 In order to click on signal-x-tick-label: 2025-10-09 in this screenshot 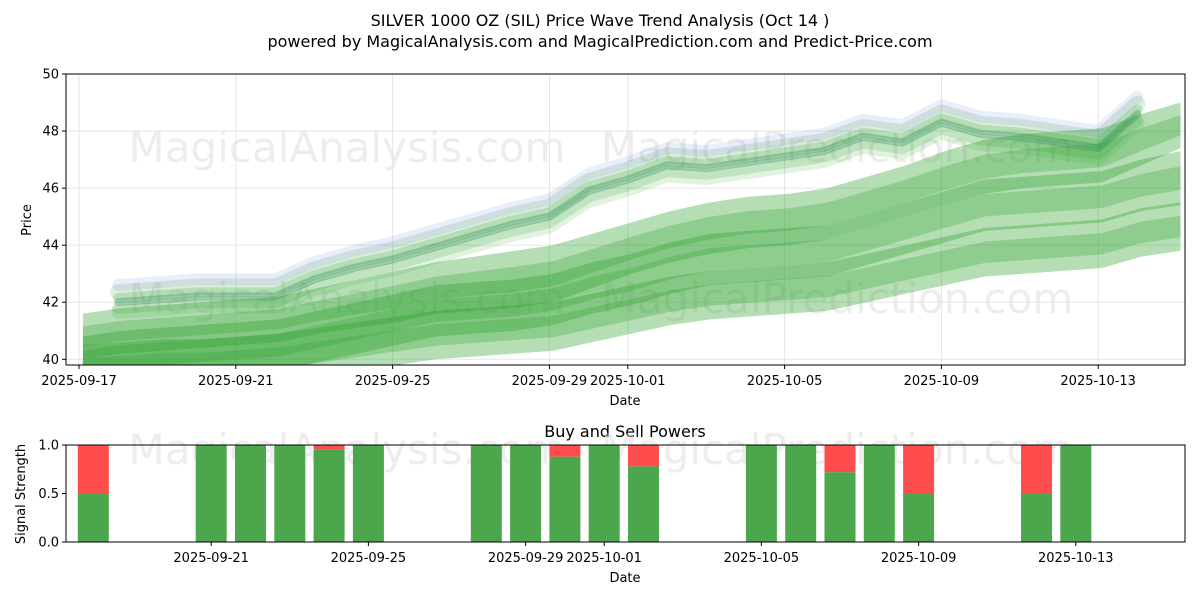, I will do `click(919, 558)`.